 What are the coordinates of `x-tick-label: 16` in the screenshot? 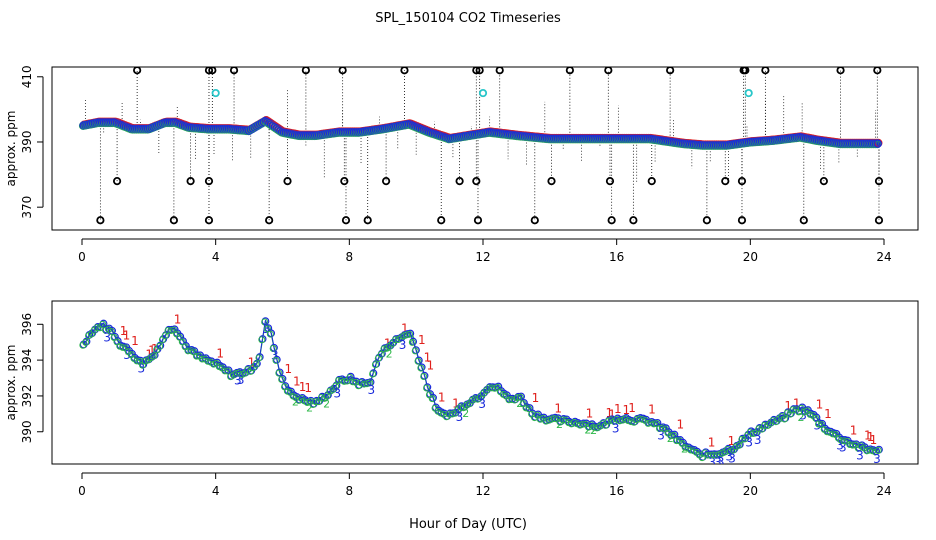 It's located at (616, 491).